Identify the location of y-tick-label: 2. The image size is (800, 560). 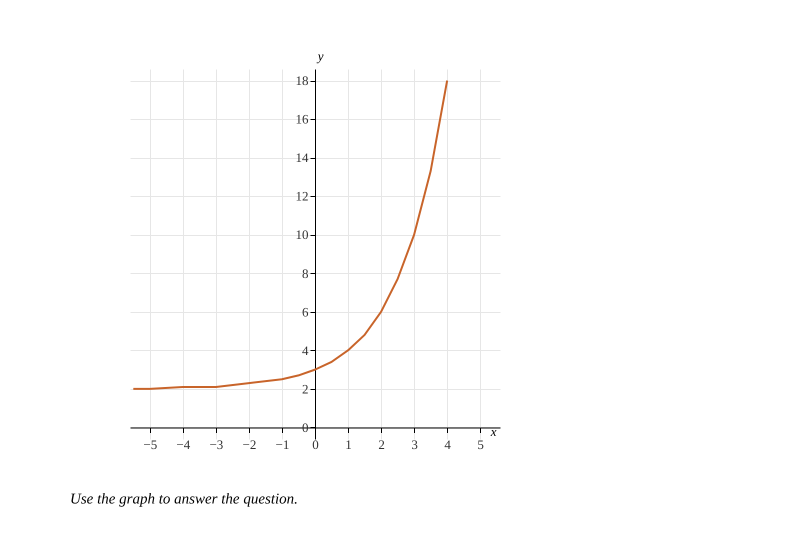
(305, 388).